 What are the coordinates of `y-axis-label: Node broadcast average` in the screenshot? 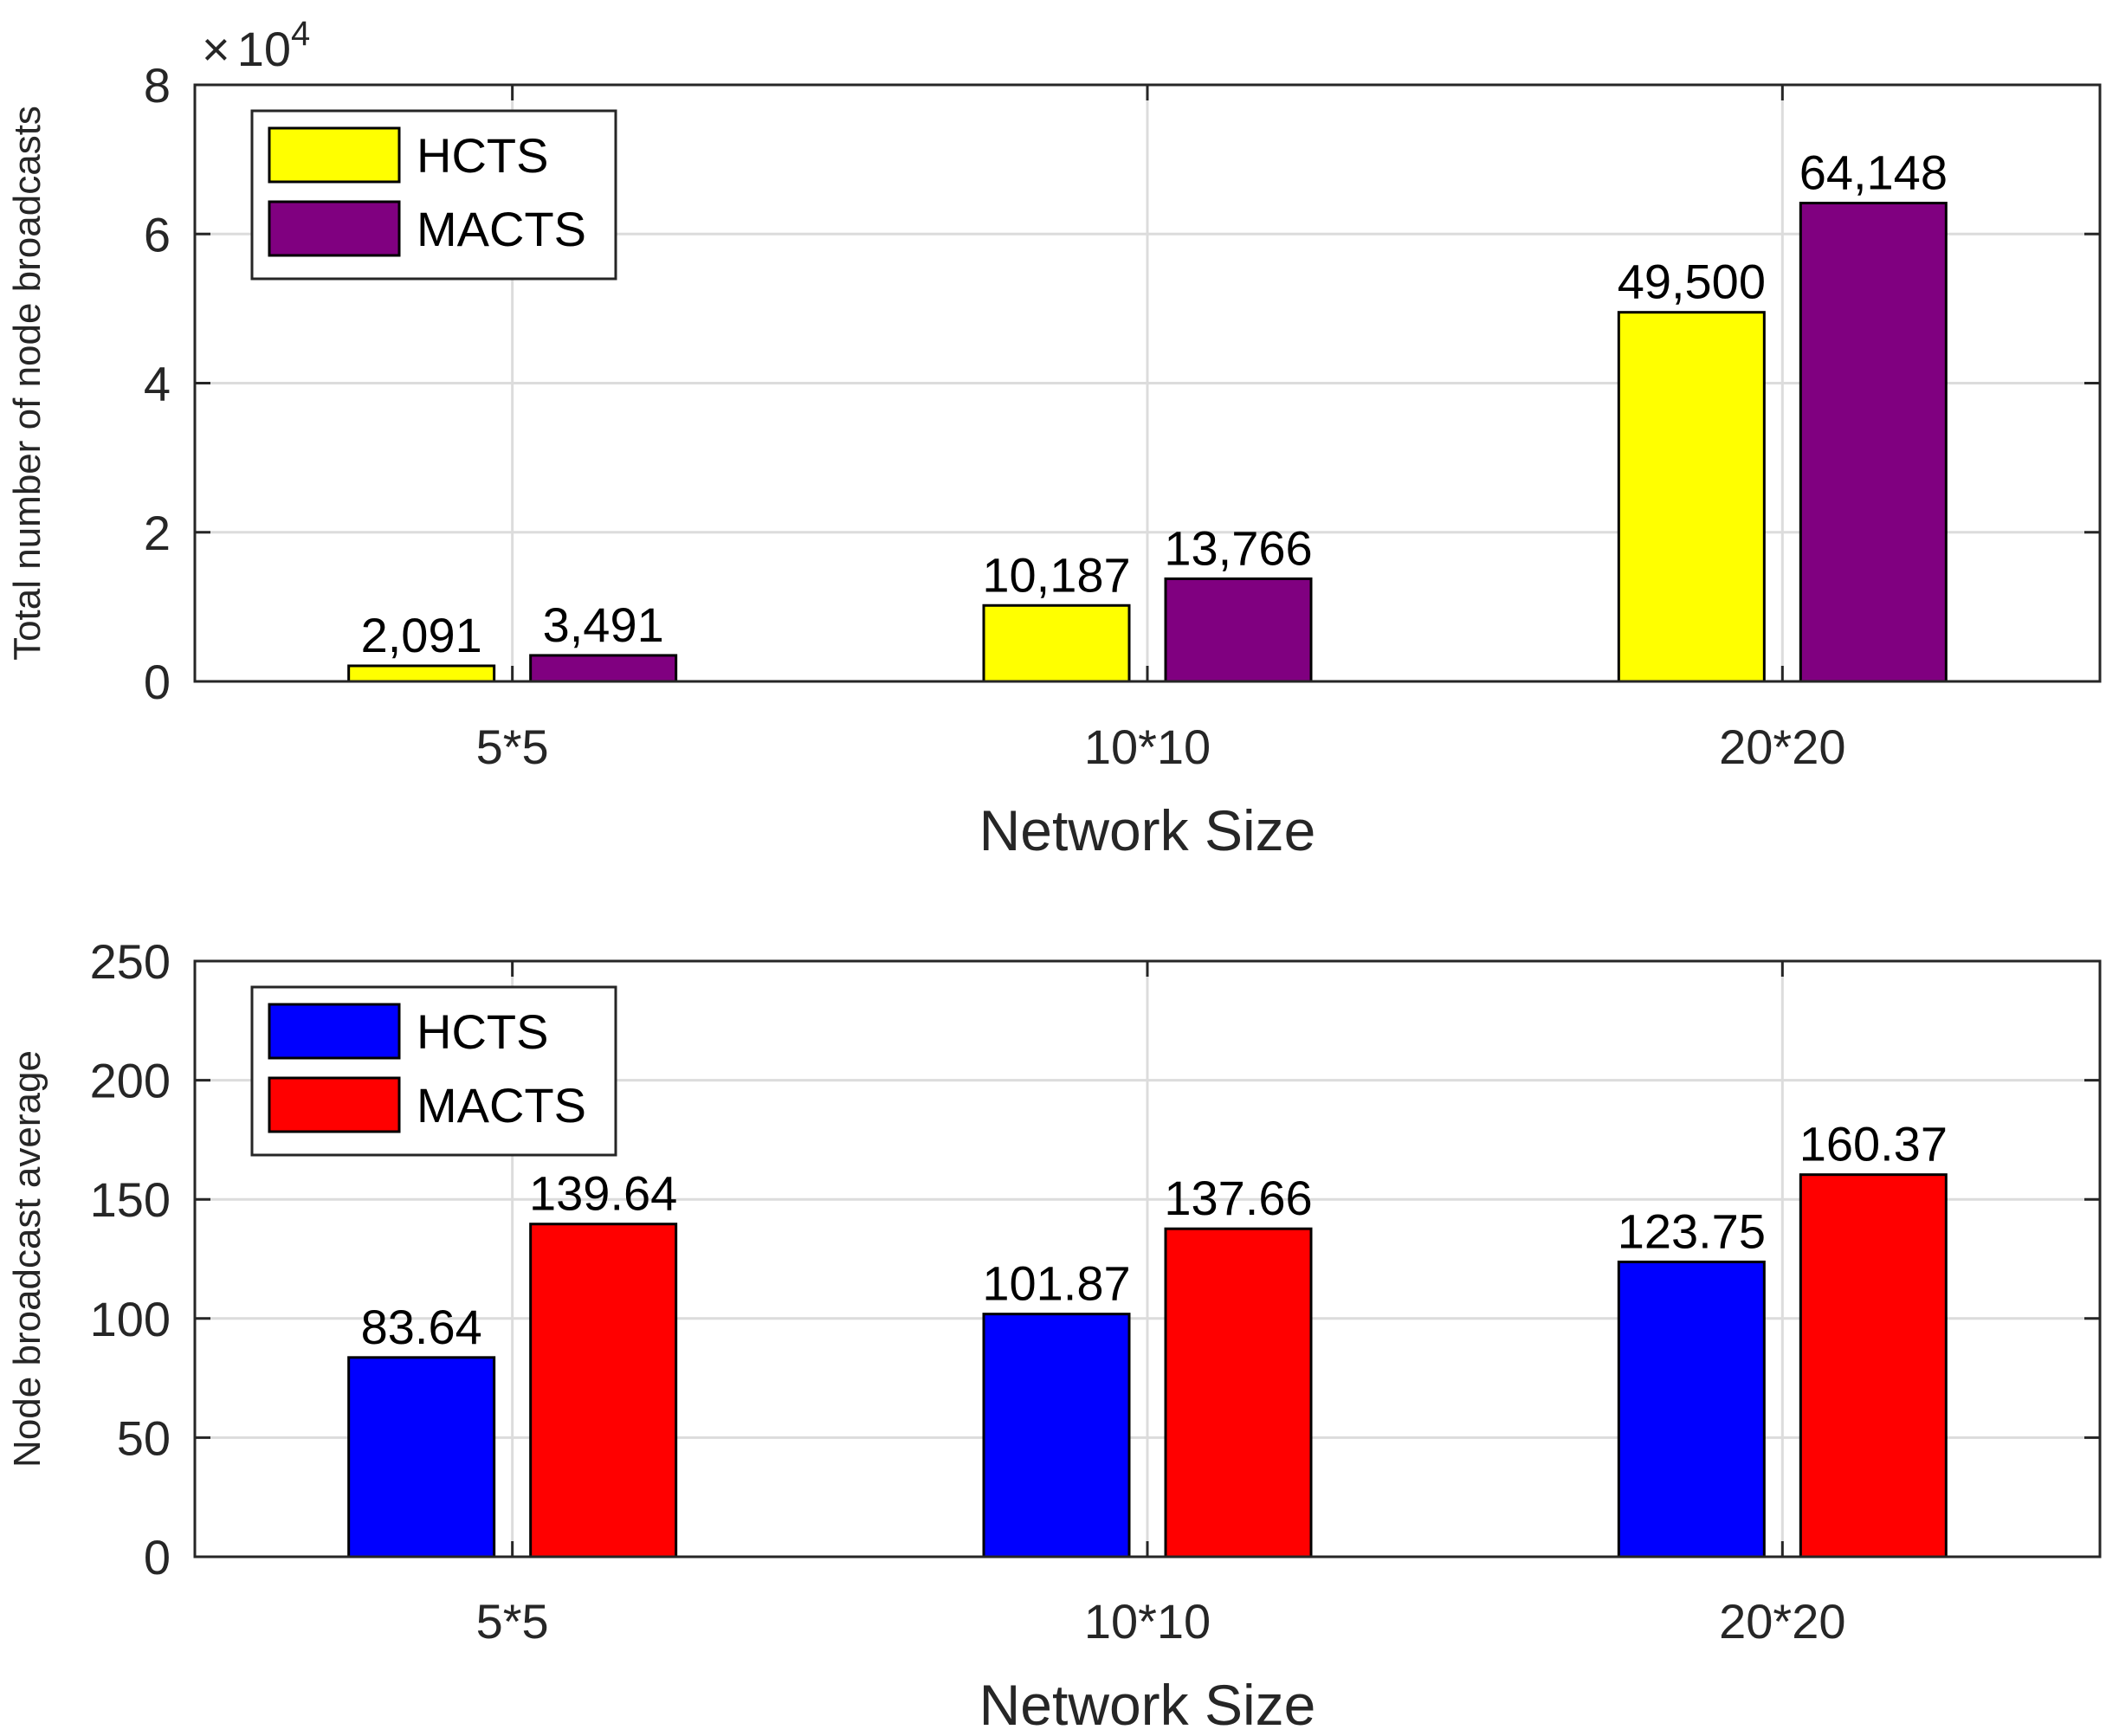 It's located at (27, 1259).